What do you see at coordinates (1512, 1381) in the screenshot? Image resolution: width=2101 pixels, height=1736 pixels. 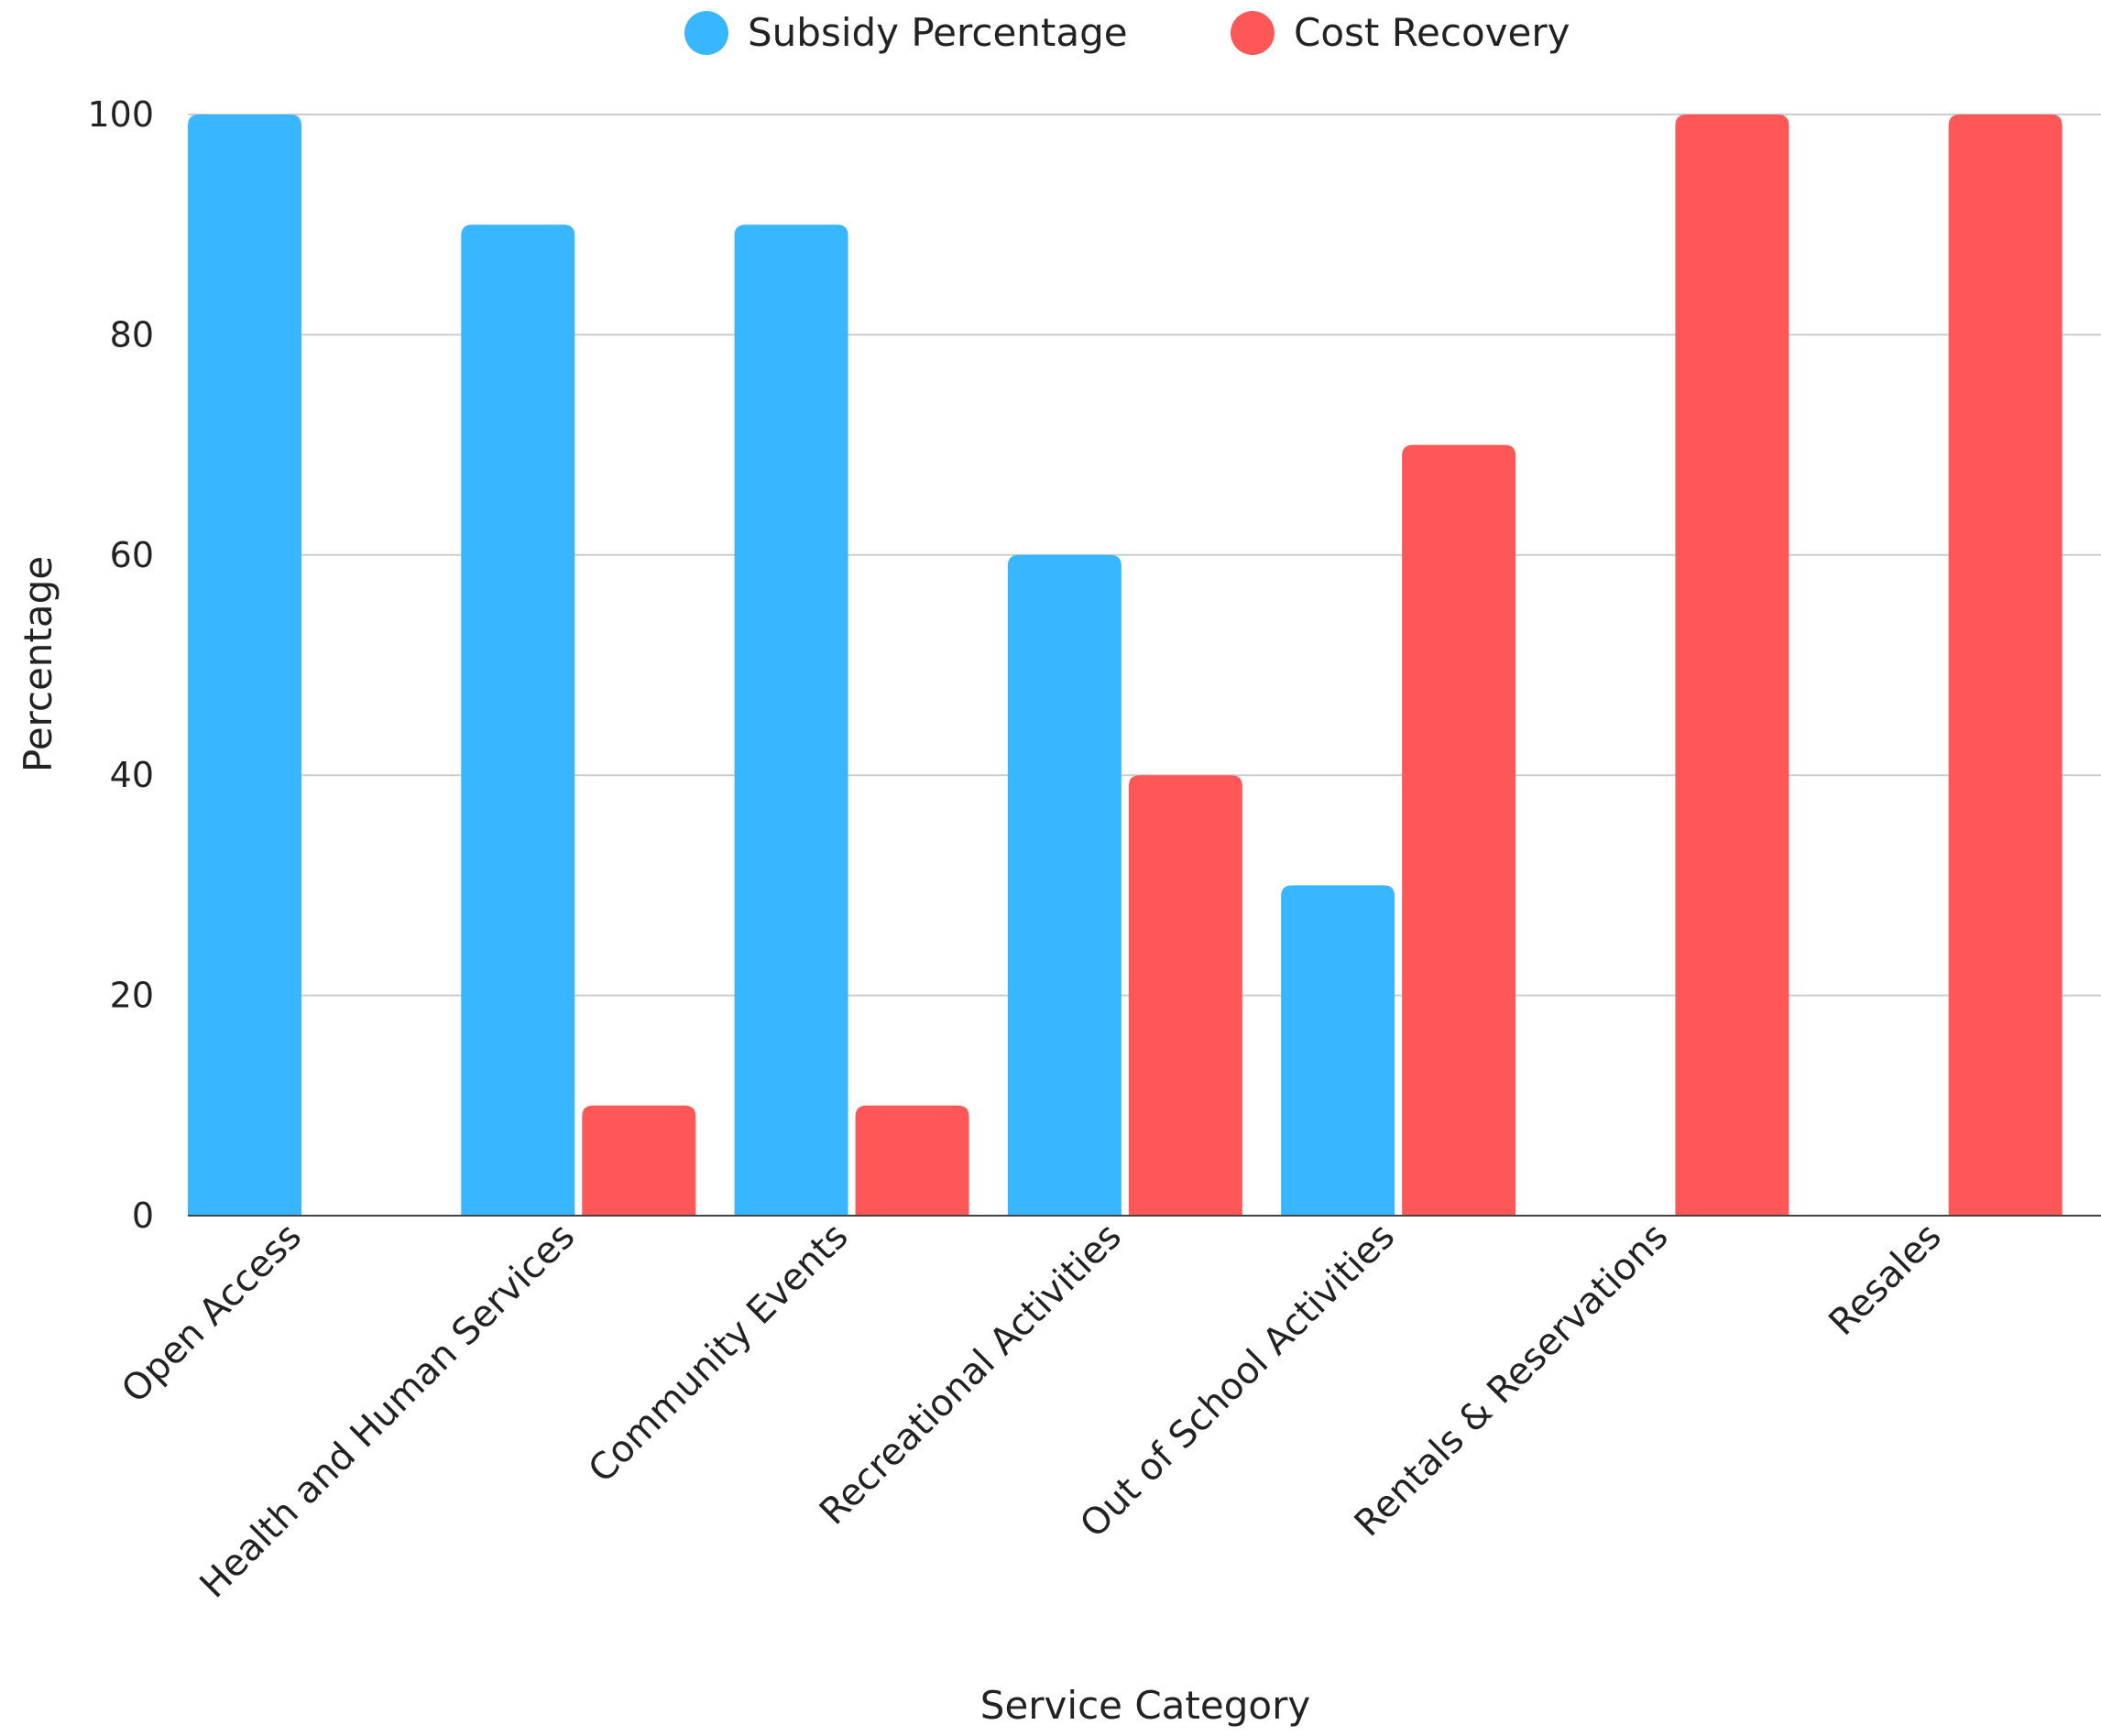 I see `x-tick-label: Rentals & Reservations` at bounding box center [1512, 1381].